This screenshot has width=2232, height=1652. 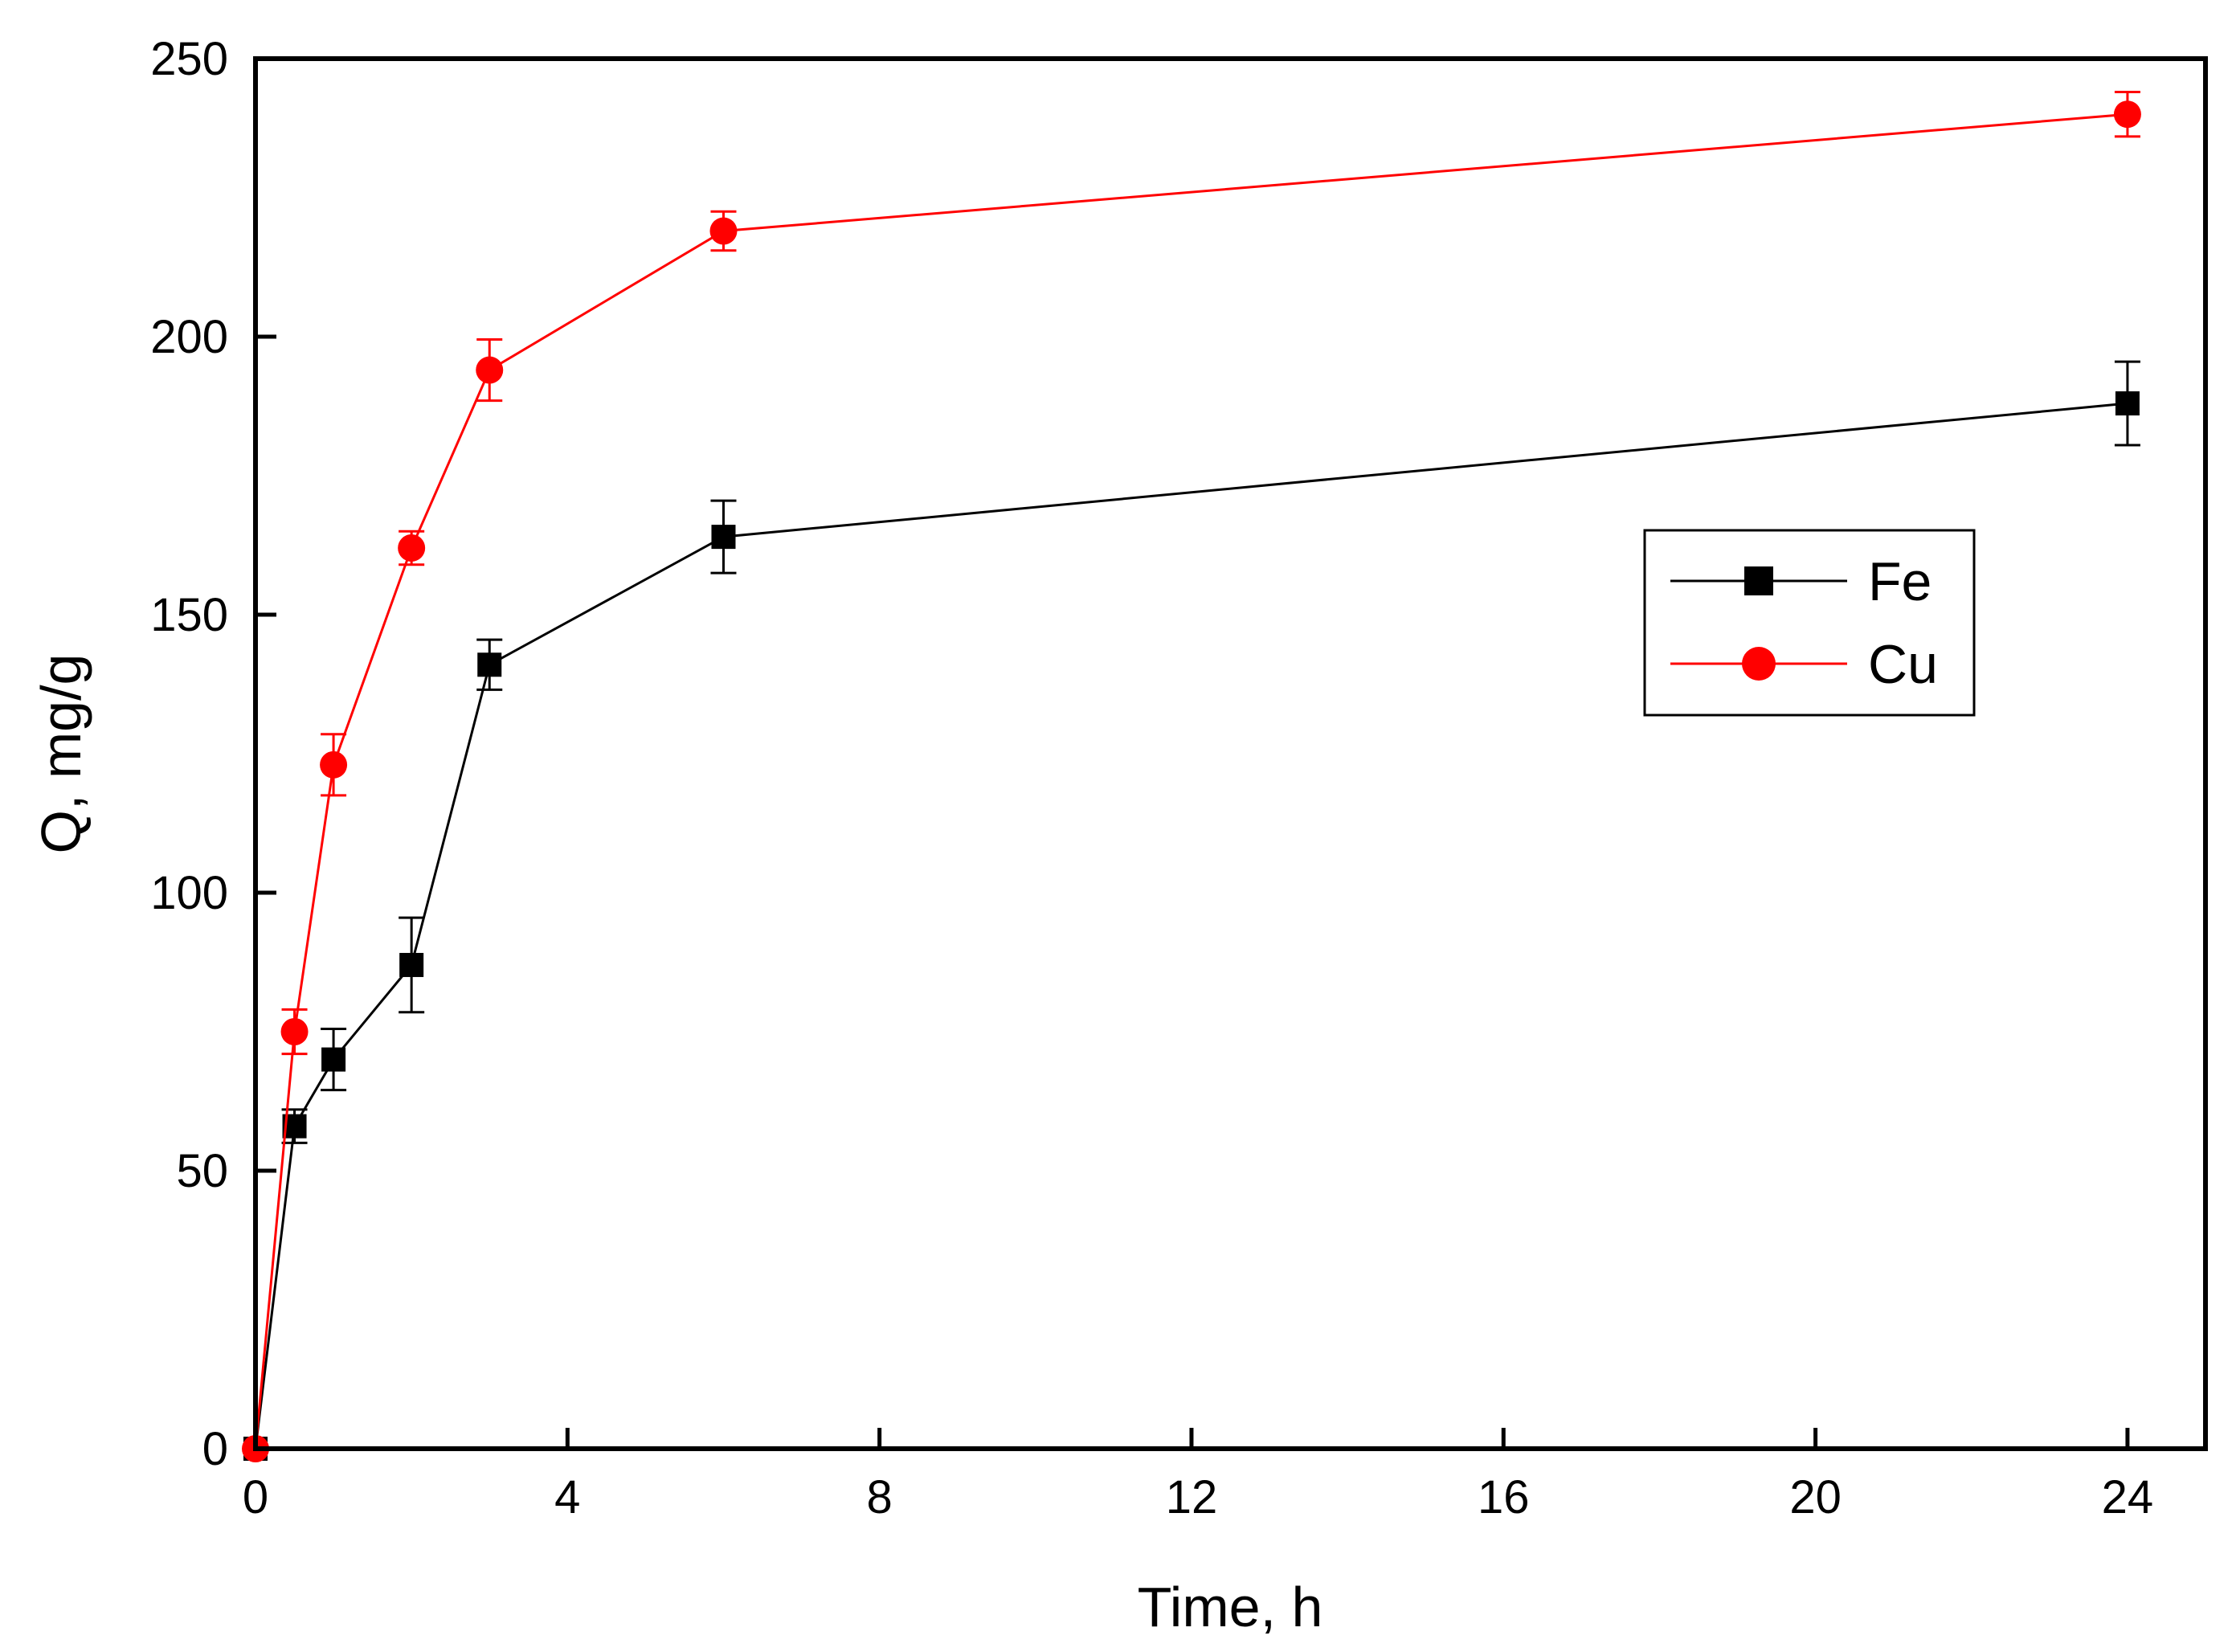 I want to click on legend-label-fe: Fe, so click(x=1900, y=582).